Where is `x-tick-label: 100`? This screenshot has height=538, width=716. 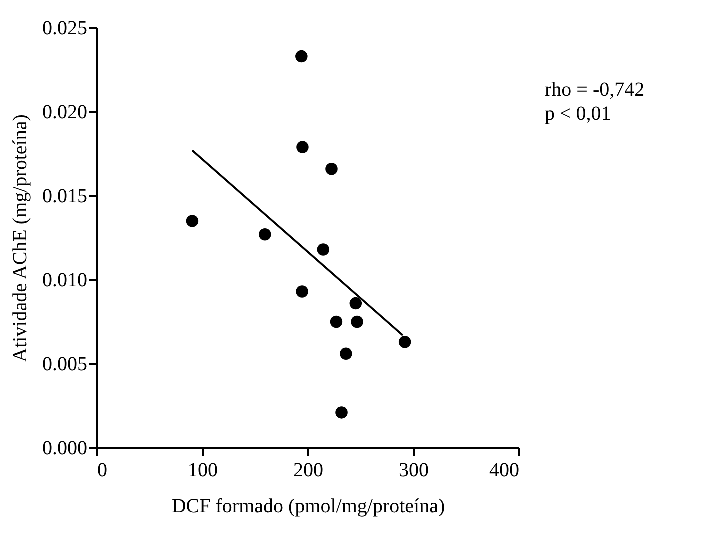 x-tick-label: 100 is located at coordinates (203, 471).